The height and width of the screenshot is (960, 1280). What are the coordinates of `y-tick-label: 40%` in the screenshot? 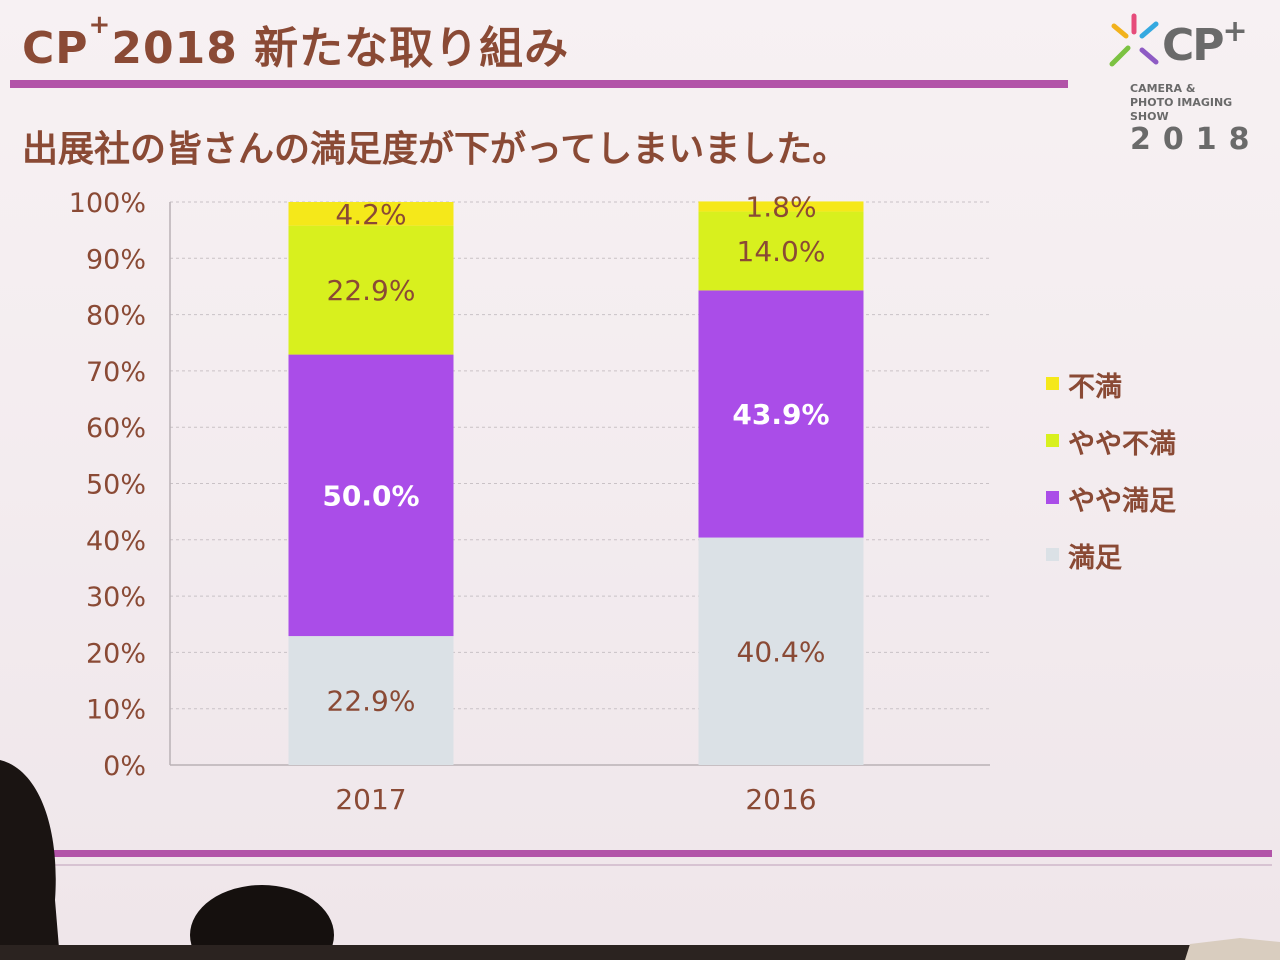 It's located at (116, 541).